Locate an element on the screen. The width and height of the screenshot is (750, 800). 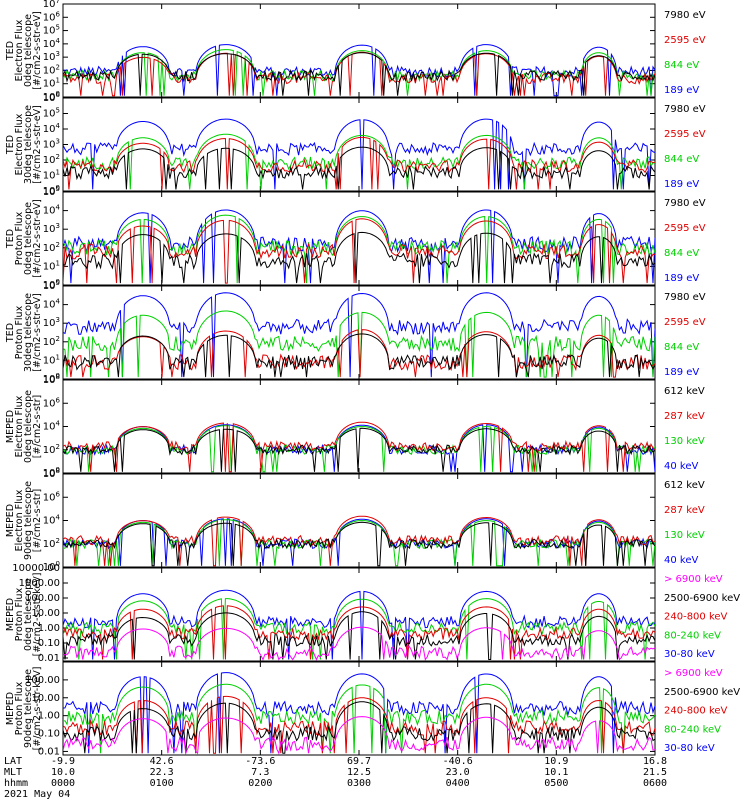
legend-entry: 612 keV is located at coordinates (684, 391).